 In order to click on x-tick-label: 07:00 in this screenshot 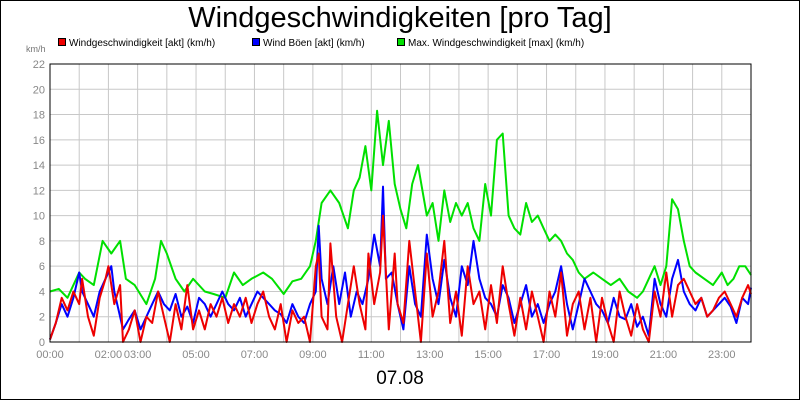, I will do `click(255, 355)`.